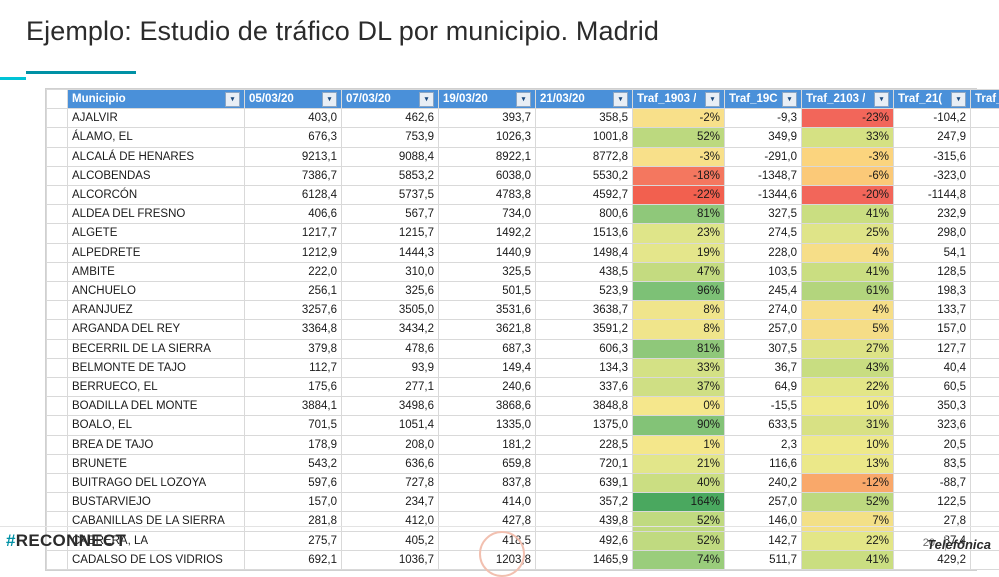  What do you see at coordinates (156, 99) in the screenshot?
I see `column-header-municipio: Municipio ▾` at bounding box center [156, 99].